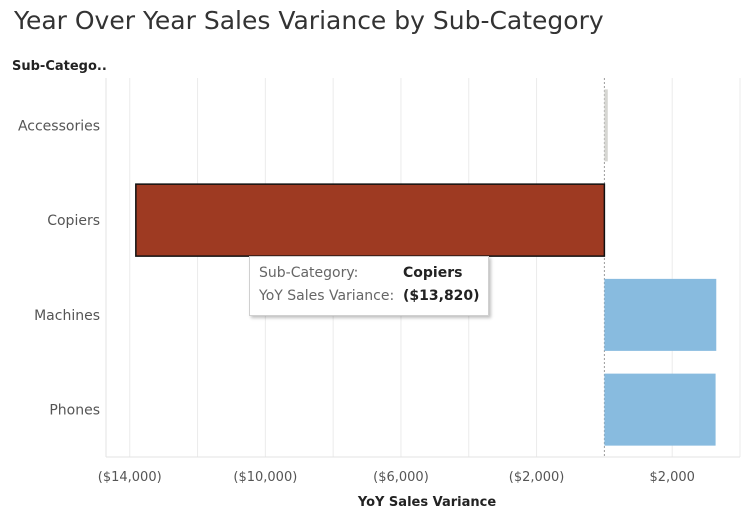  What do you see at coordinates (401, 477) in the screenshot?
I see `x-tick-label: ($6,000)` at bounding box center [401, 477].